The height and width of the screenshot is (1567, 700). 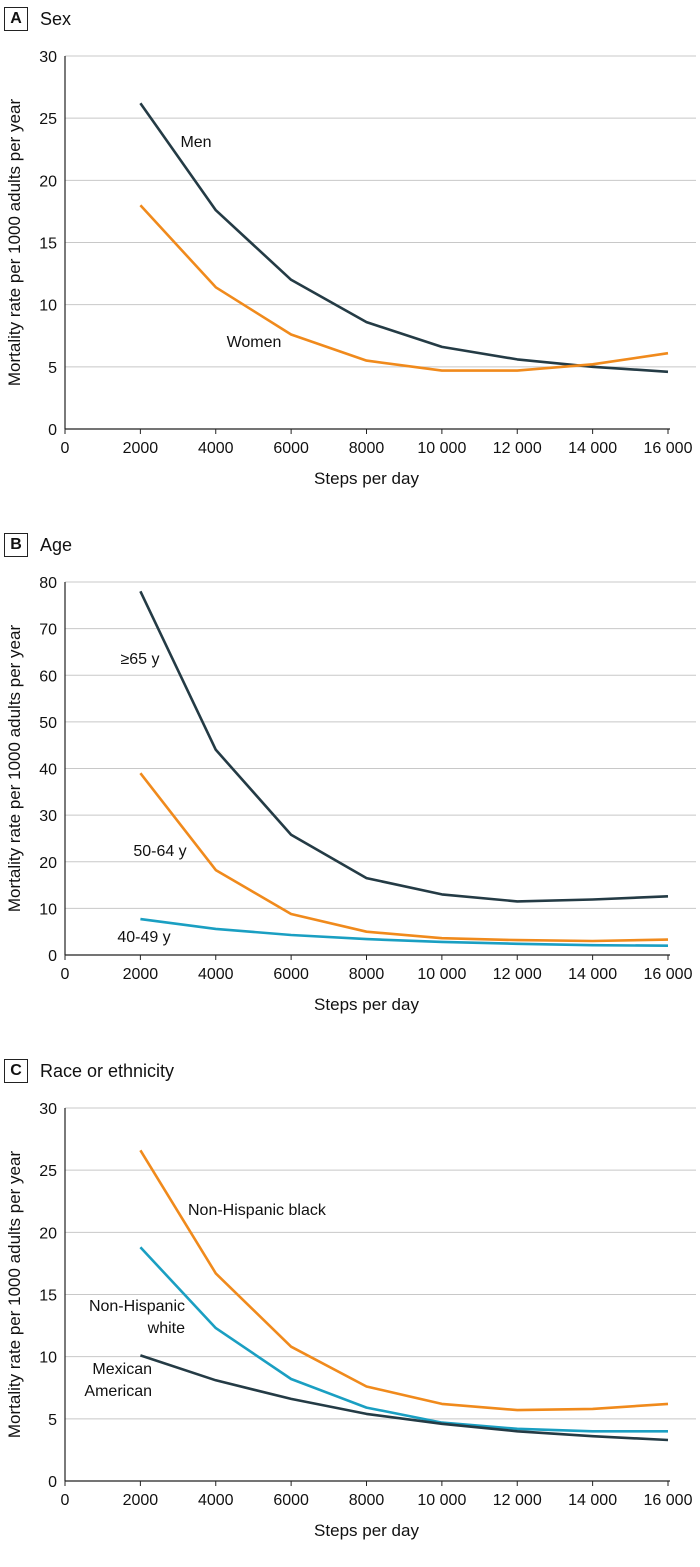 I want to click on panel-title: Age, so click(x=56, y=545).